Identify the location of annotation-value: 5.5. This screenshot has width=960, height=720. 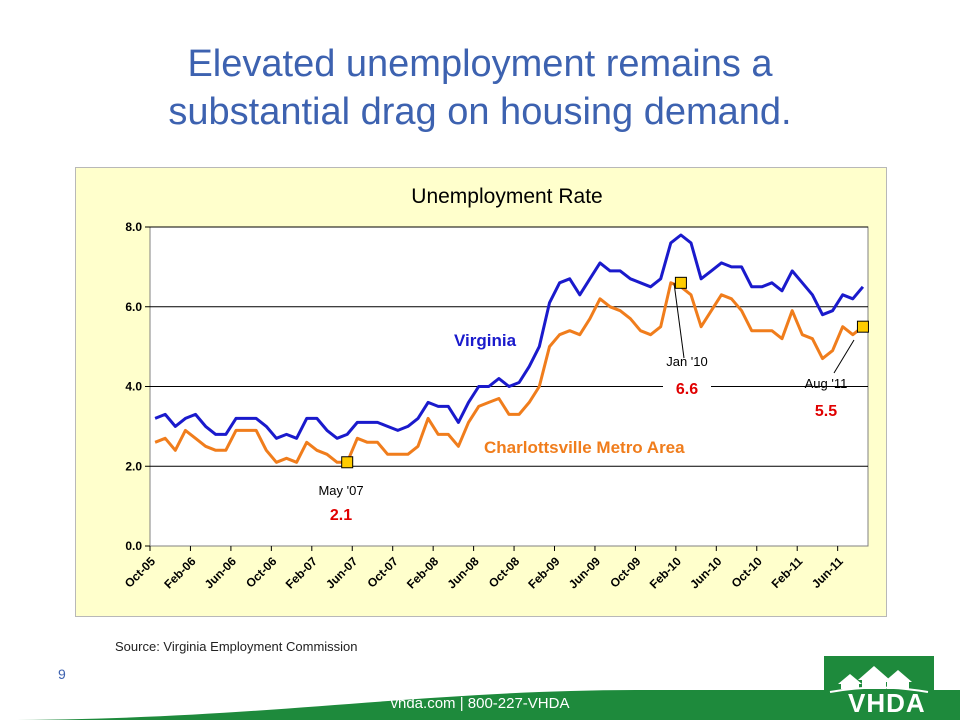
(826, 411).